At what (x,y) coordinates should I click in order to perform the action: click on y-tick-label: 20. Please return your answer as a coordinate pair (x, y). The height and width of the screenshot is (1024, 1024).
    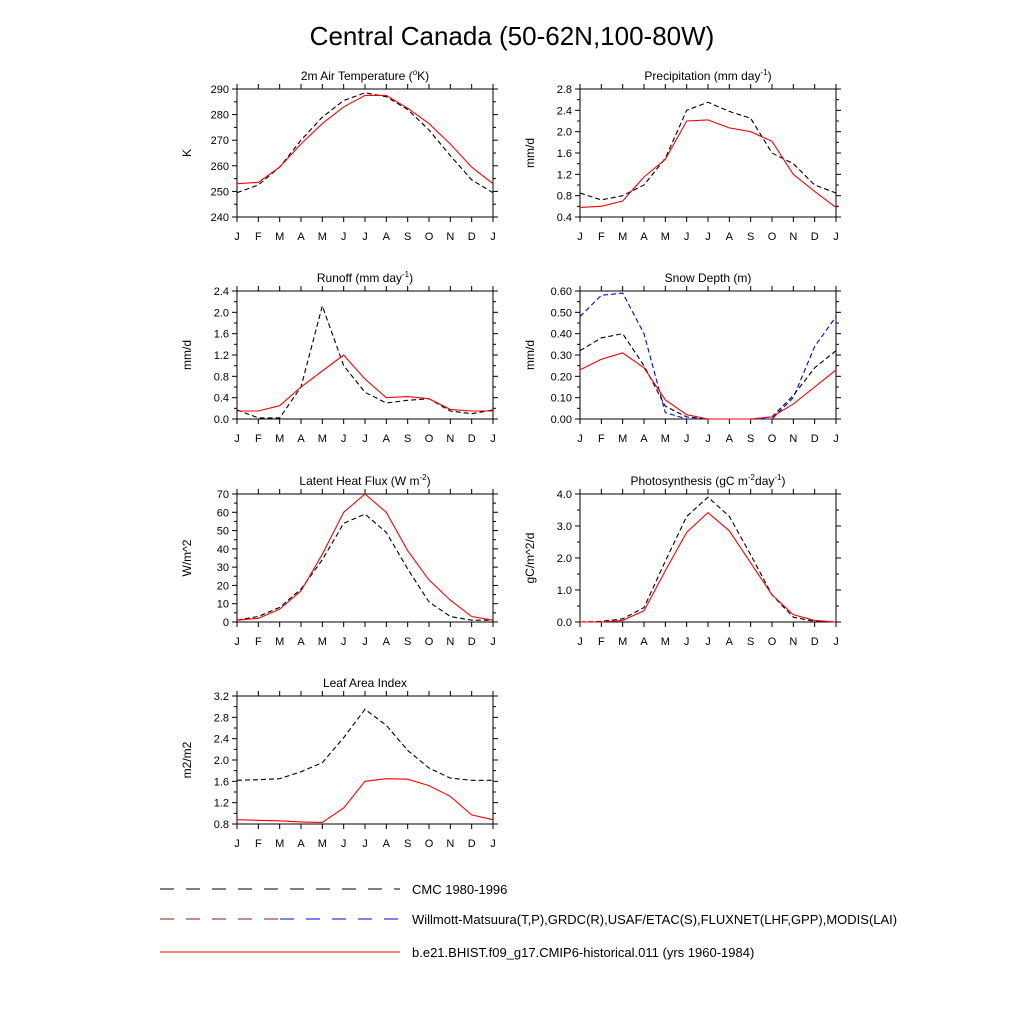
    Looking at the image, I should click on (223, 586).